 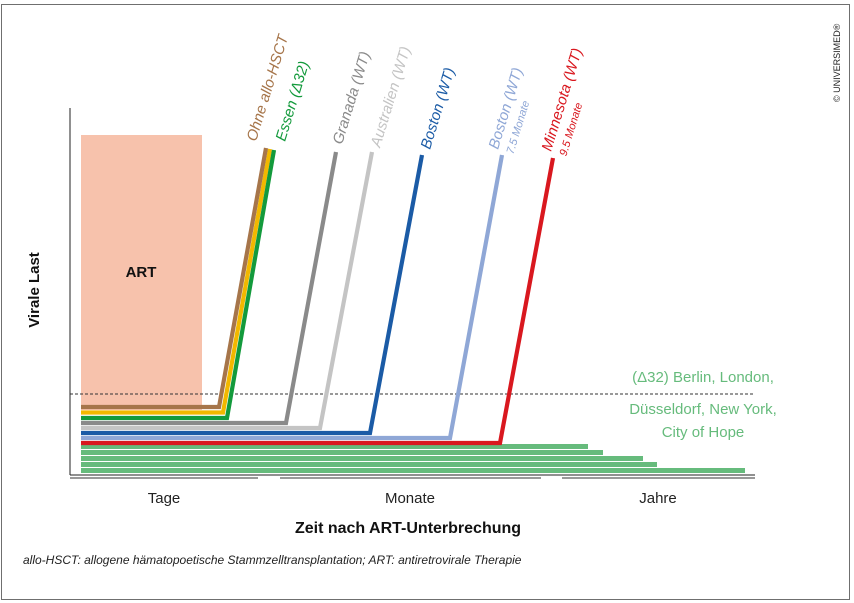 What do you see at coordinates (410, 498) in the screenshot?
I see `x-tick-monate: Monate` at bounding box center [410, 498].